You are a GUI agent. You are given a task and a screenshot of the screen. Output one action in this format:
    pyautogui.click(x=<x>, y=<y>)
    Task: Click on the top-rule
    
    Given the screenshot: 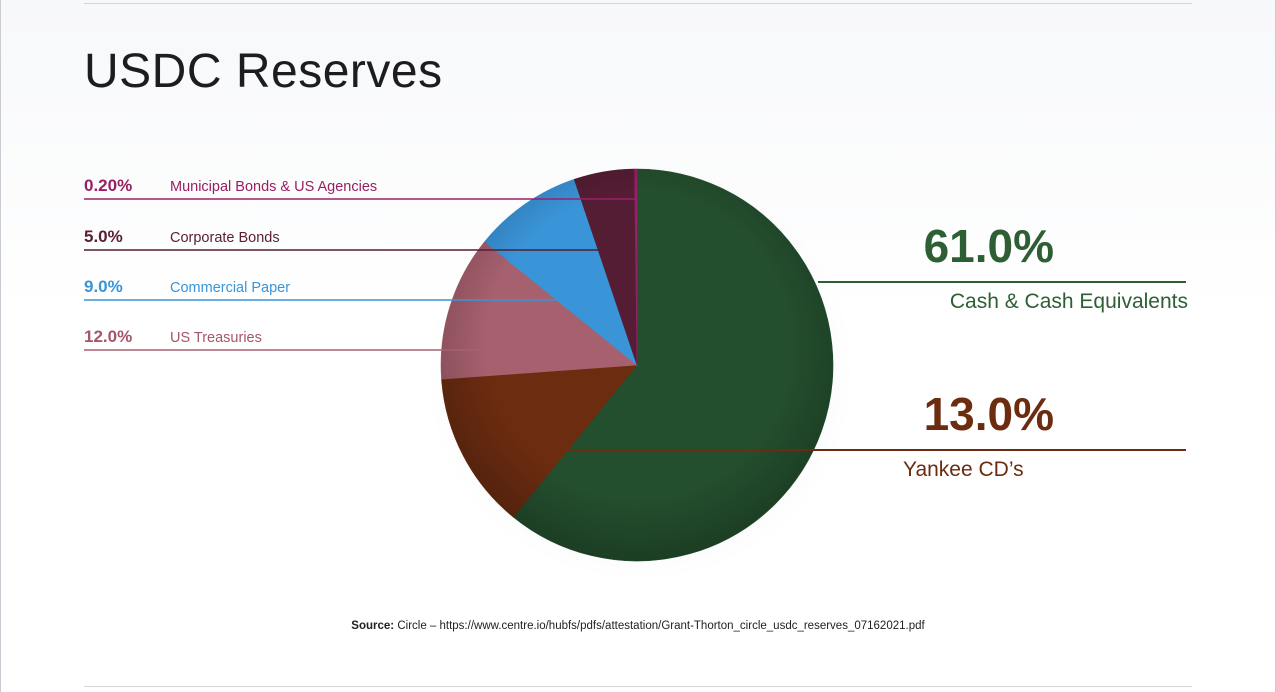 What is the action you would take?
    pyautogui.click(x=638, y=3)
    